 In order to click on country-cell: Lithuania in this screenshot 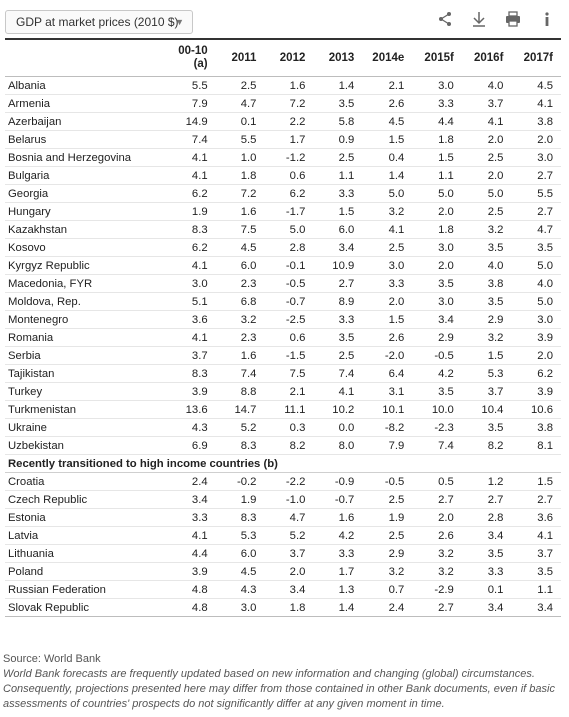, I will do `click(86, 553)`.